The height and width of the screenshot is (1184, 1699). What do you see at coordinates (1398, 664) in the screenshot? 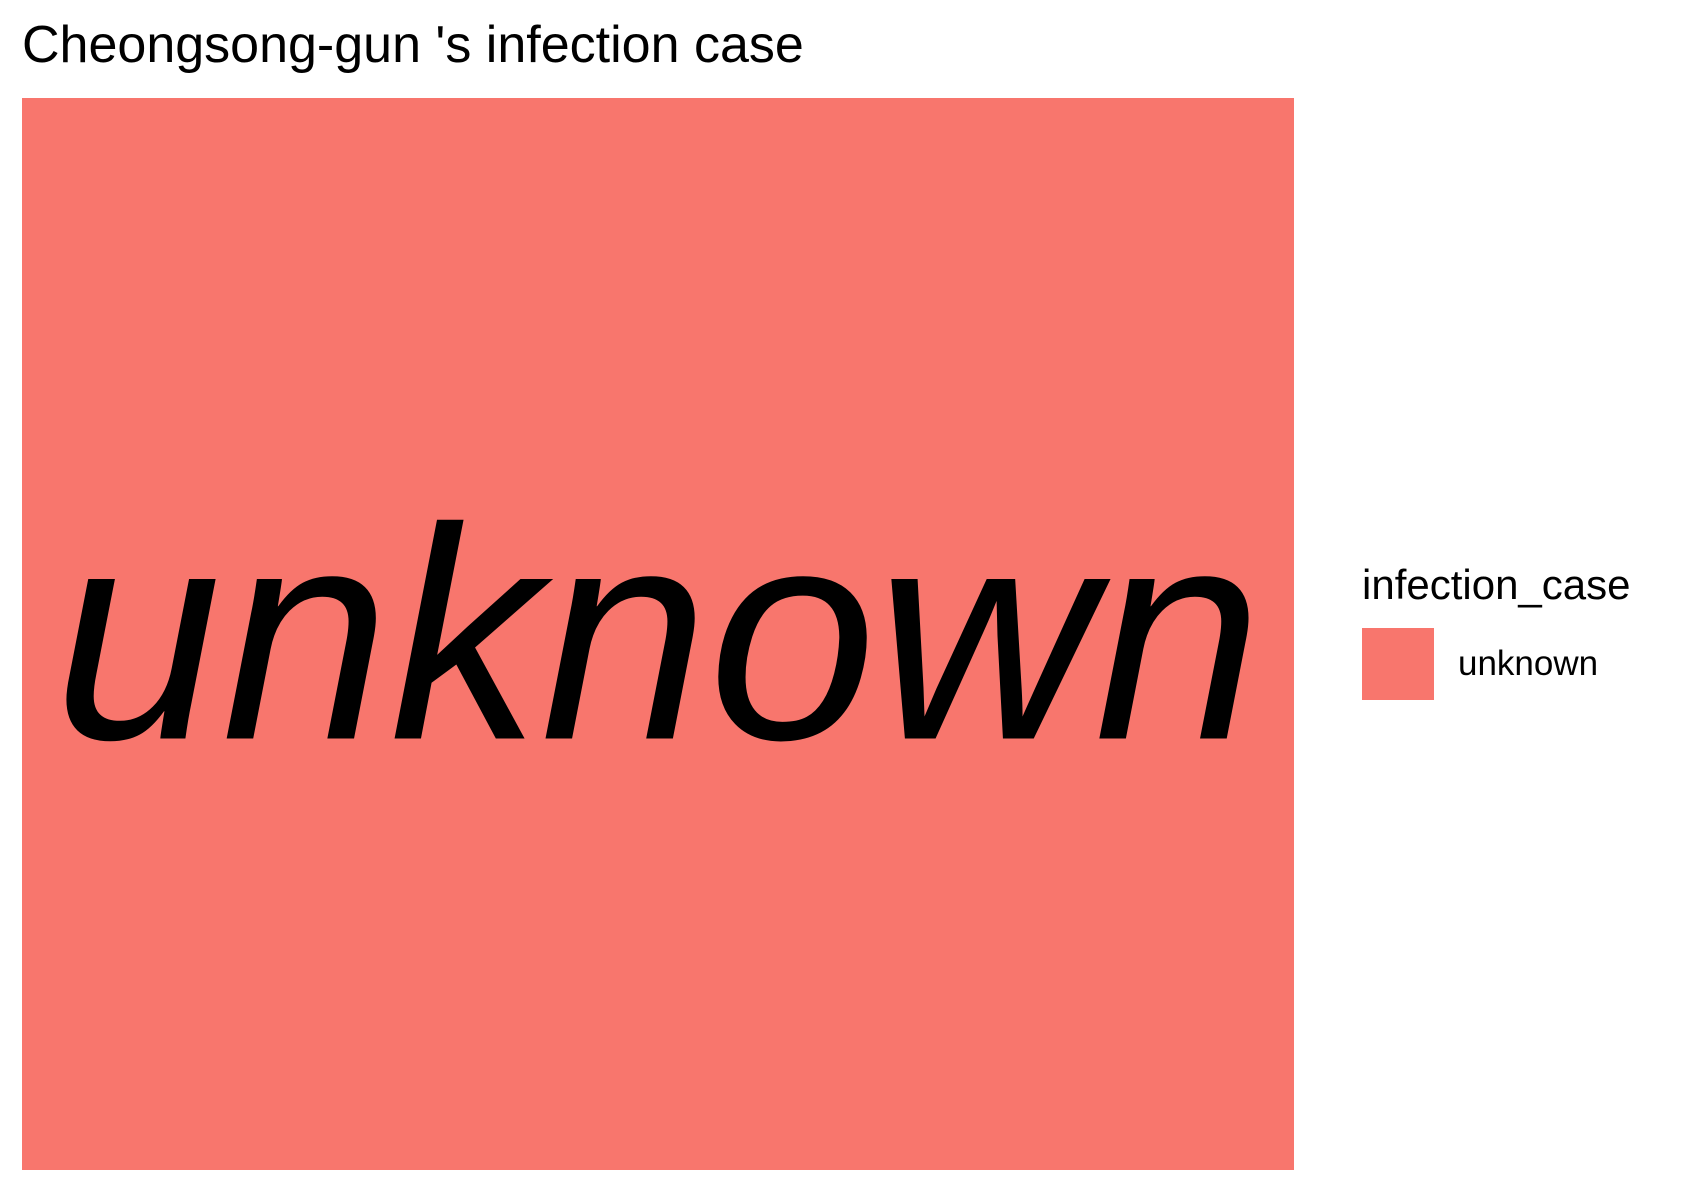
I see `legend-key-swatch` at bounding box center [1398, 664].